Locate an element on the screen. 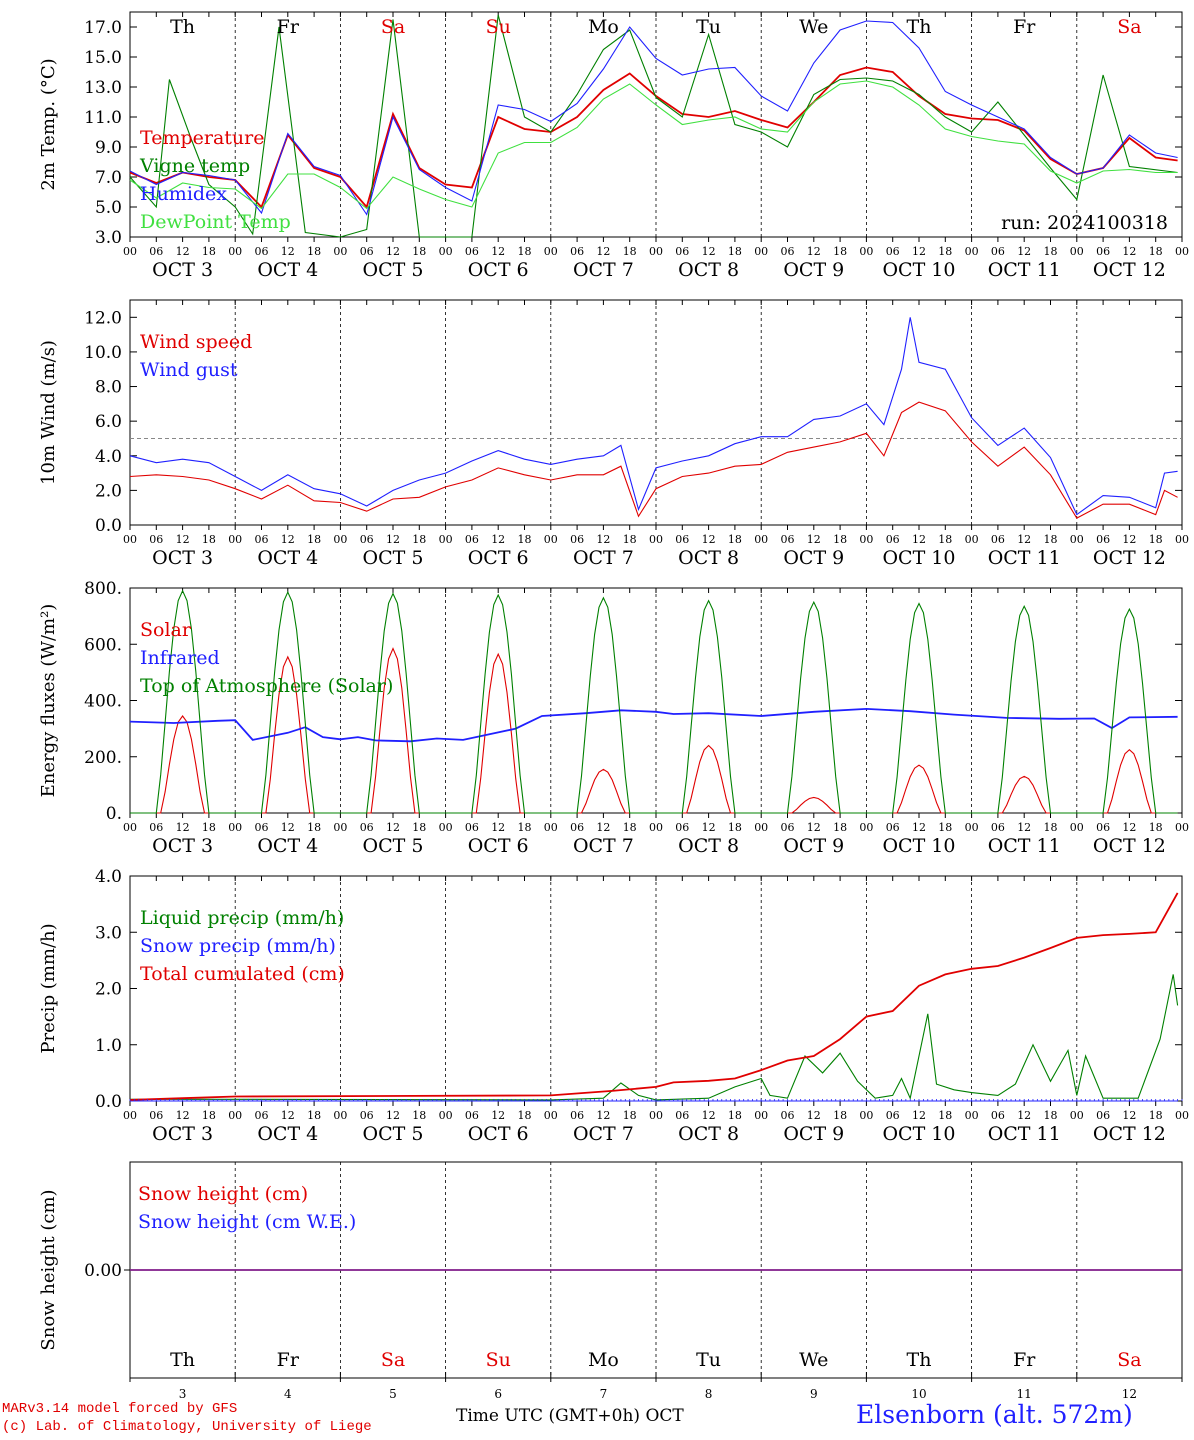  legend-entry: Wind speed is located at coordinates (196, 342).